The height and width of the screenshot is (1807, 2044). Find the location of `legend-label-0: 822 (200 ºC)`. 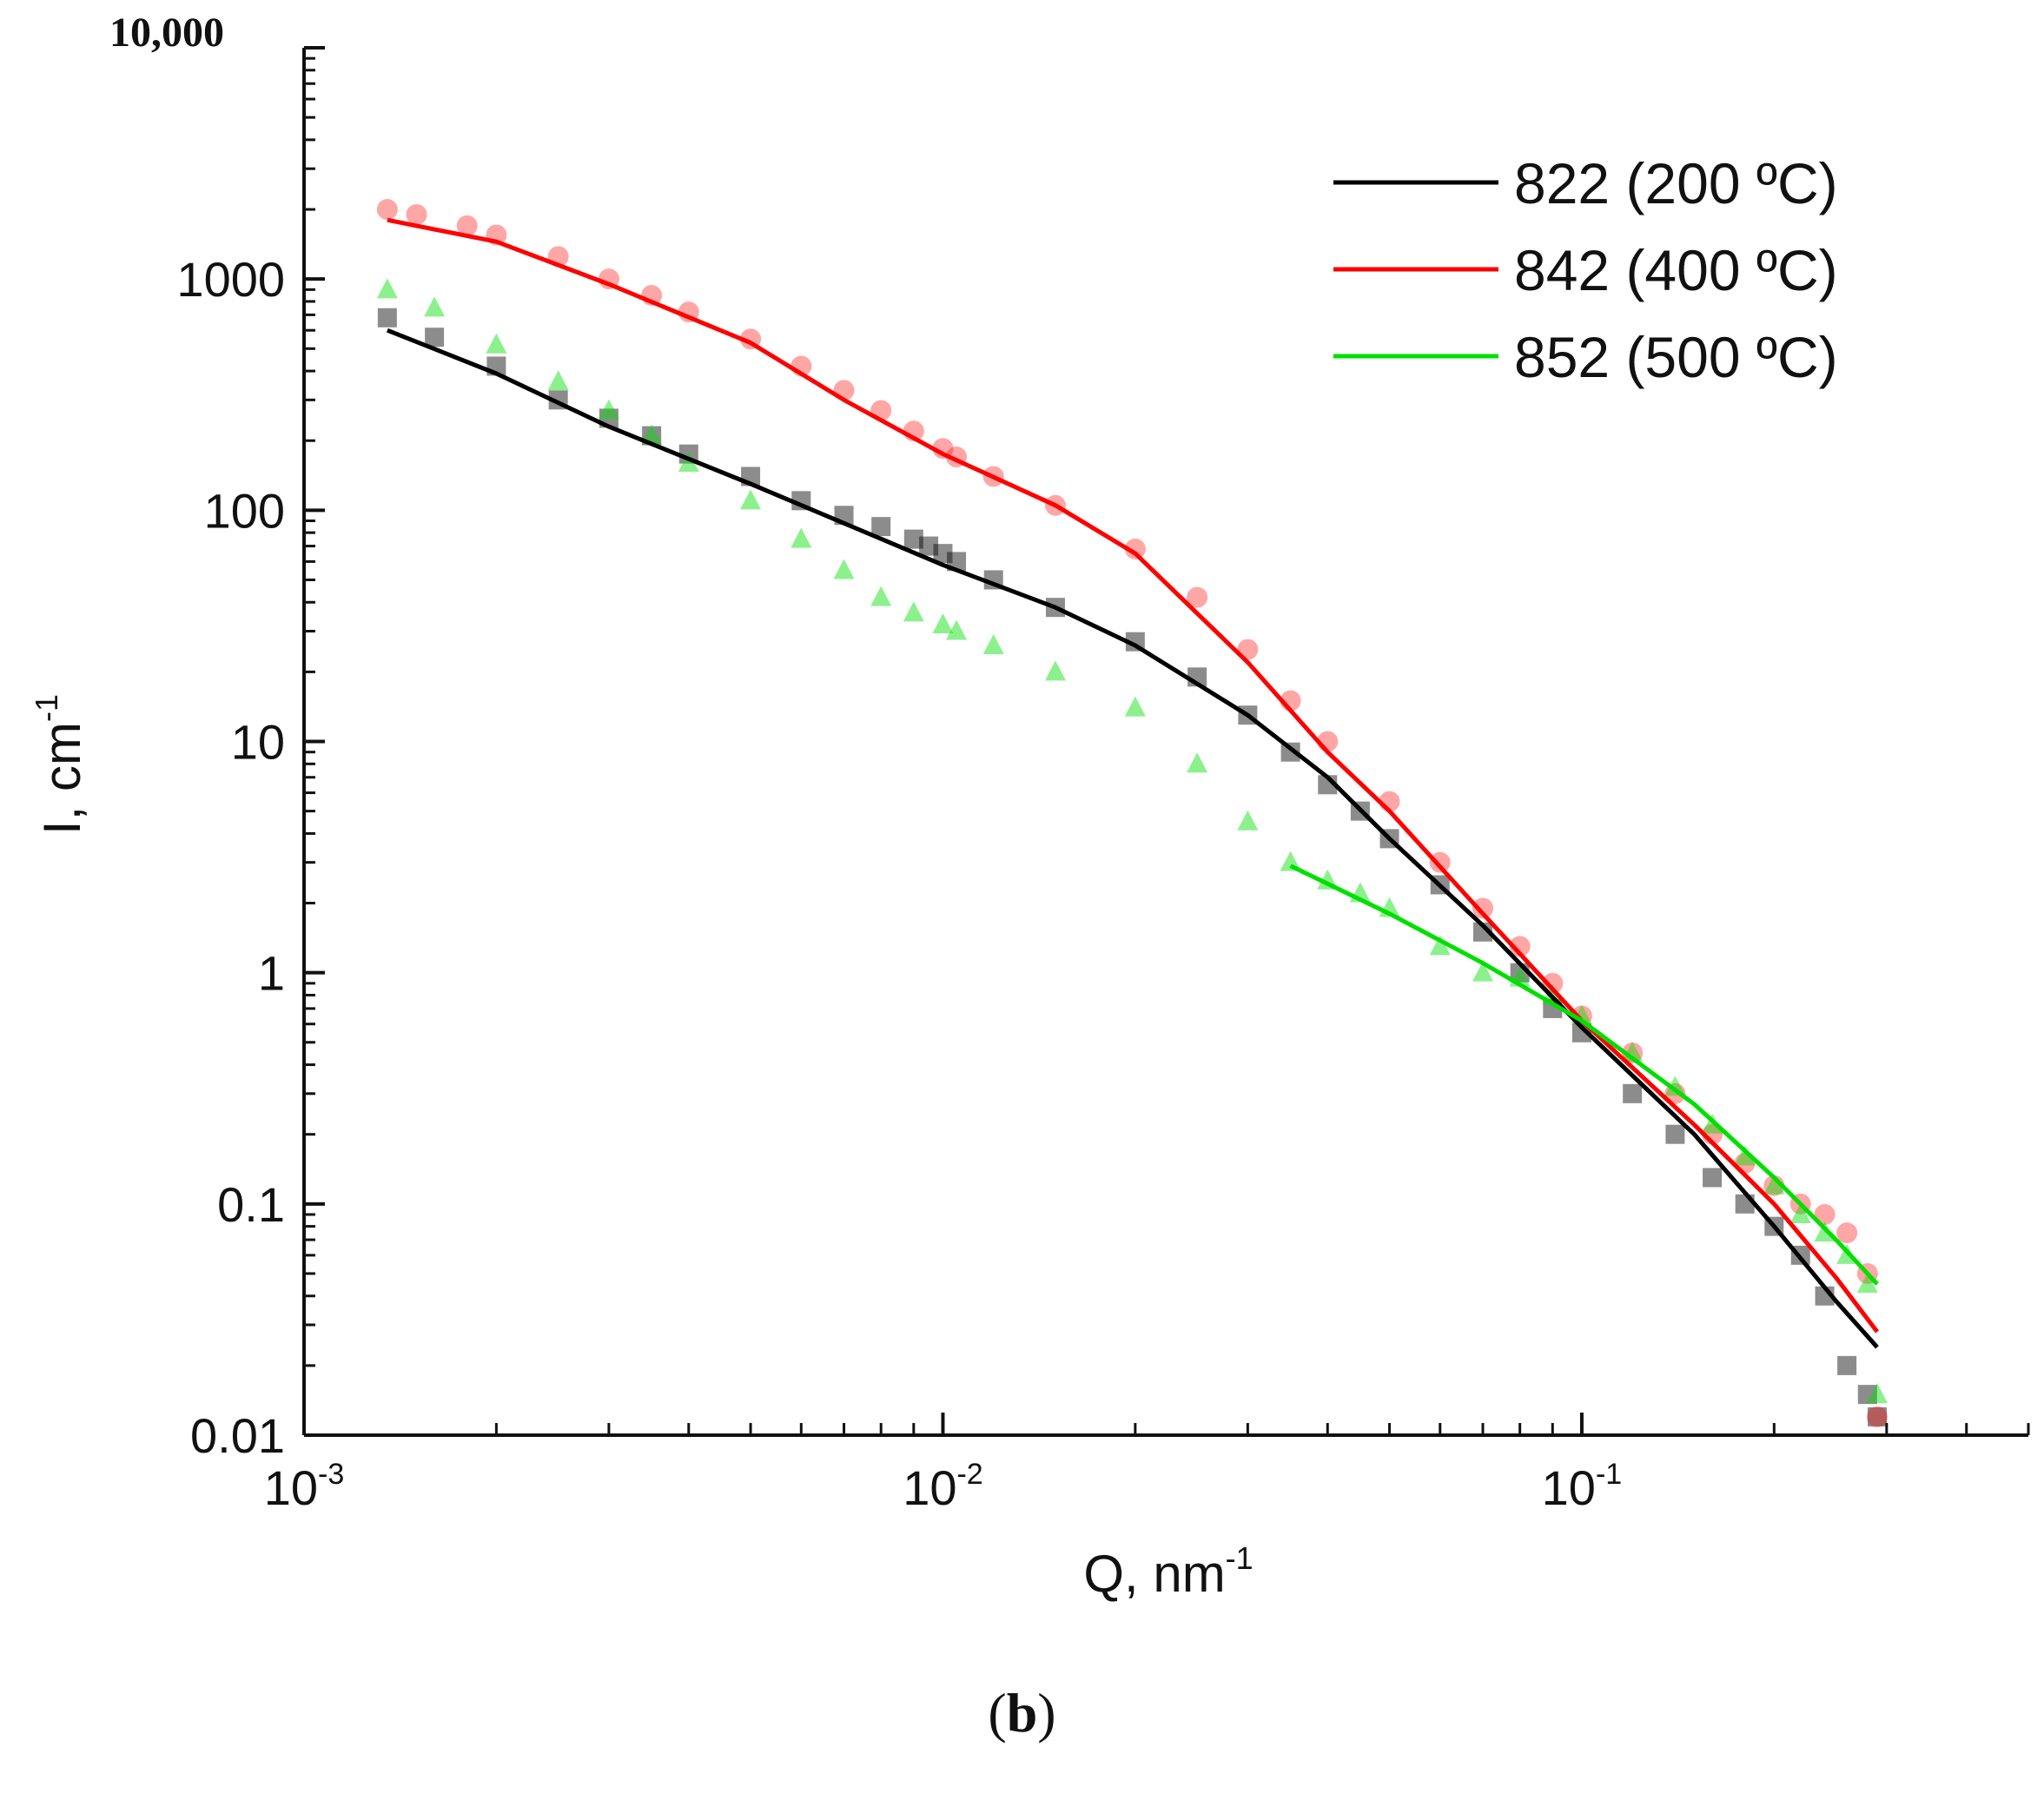

legend-label-0: 822 (200 ºC) is located at coordinates (1676, 183).